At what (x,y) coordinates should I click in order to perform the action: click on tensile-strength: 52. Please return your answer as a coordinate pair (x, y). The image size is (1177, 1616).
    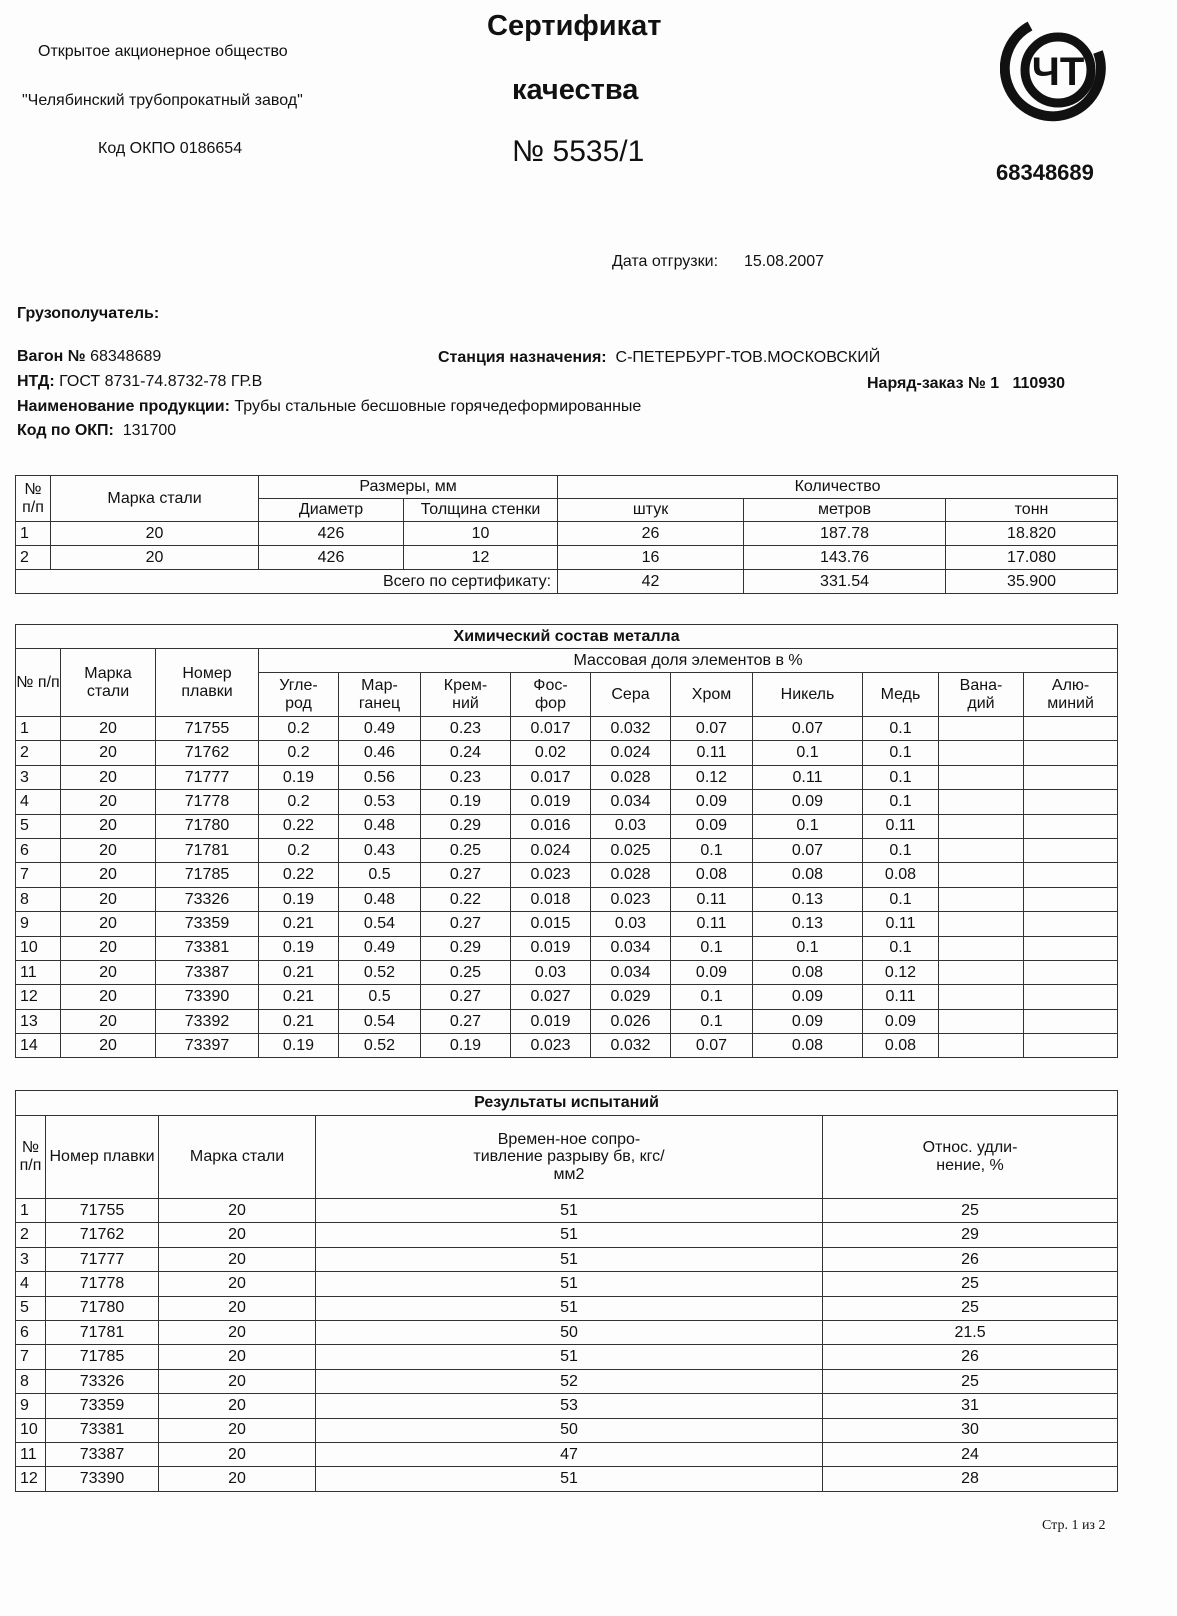
    Looking at the image, I should click on (569, 1381).